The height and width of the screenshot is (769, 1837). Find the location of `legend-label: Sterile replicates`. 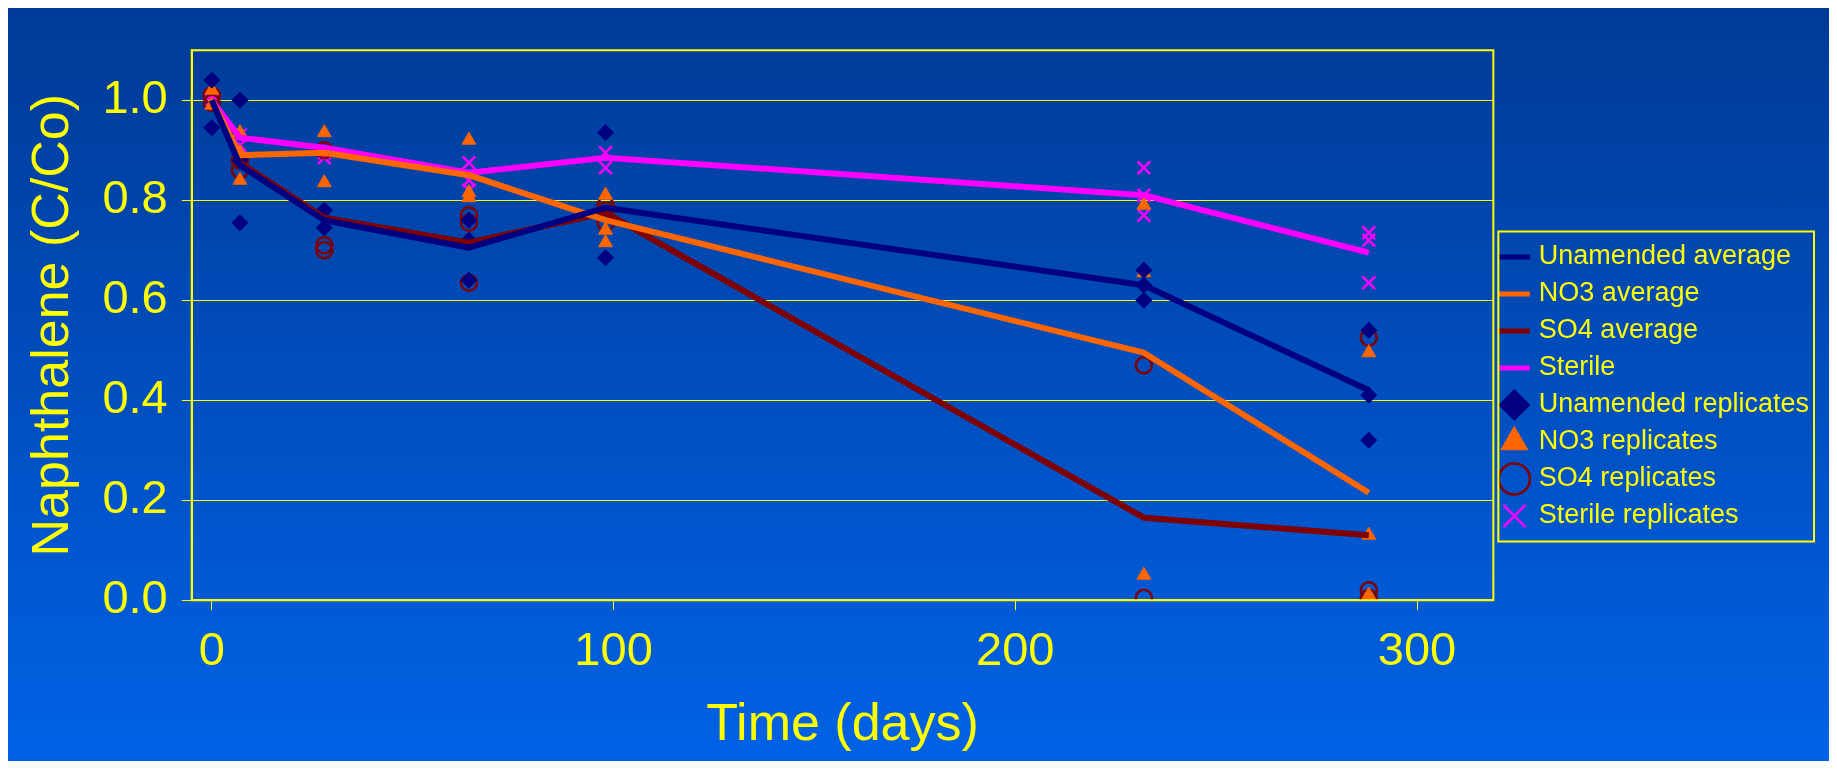

legend-label: Sterile replicates is located at coordinates (1638, 514).